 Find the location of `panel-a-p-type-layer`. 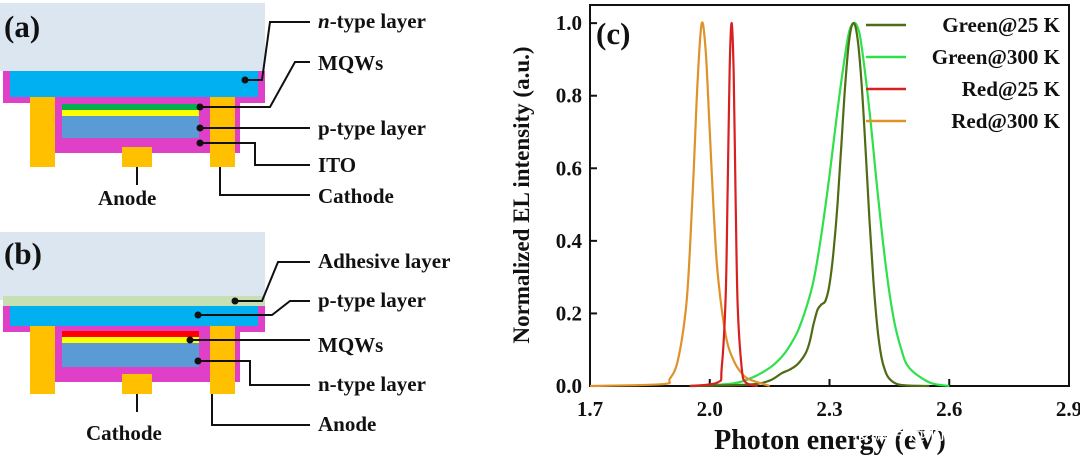

panel-a-p-type-layer is located at coordinates (130, 113).